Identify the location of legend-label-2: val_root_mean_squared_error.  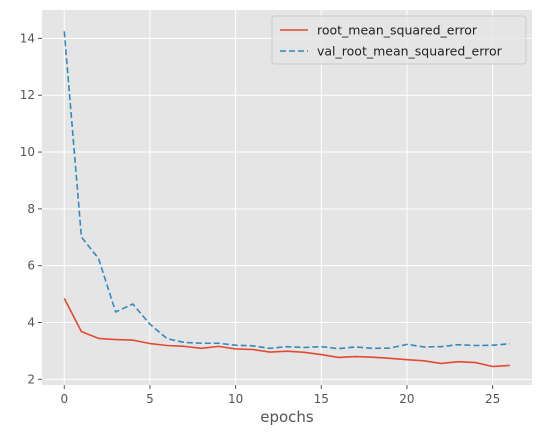
(410, 51).